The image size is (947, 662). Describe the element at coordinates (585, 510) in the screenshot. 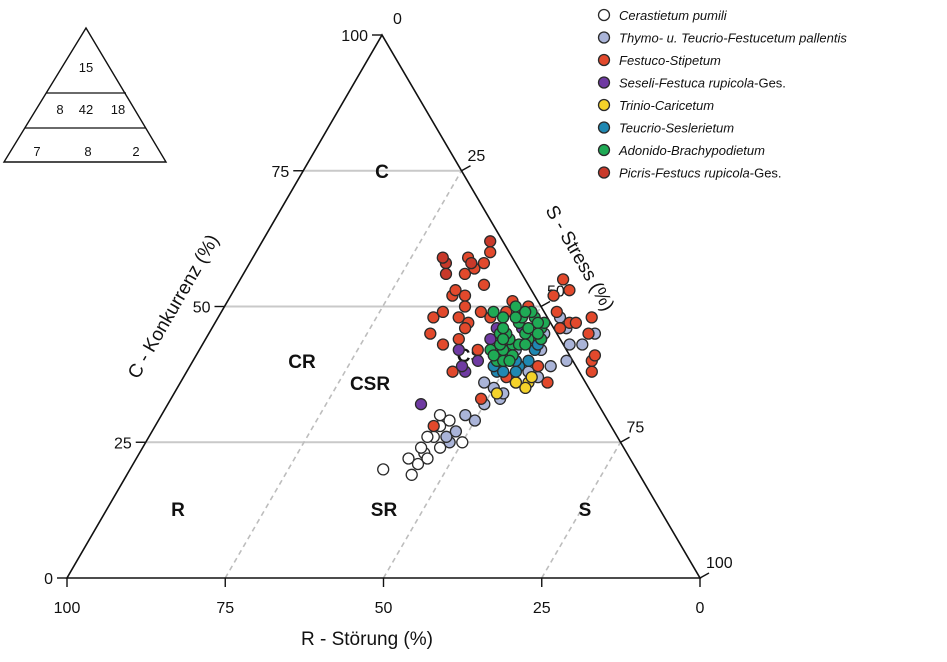

I see `region-label-s: S` at that location.